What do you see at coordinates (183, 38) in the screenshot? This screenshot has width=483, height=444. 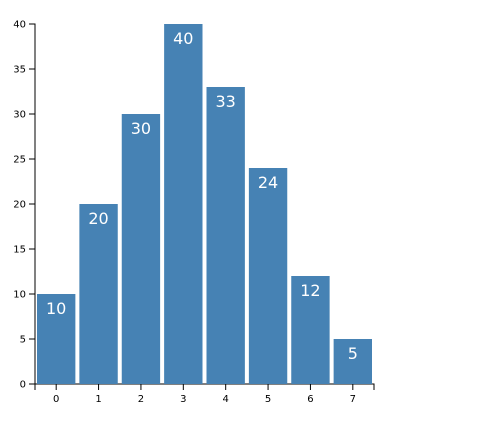 I see `bar-value-label: 40` at bounding box center [183, 38].